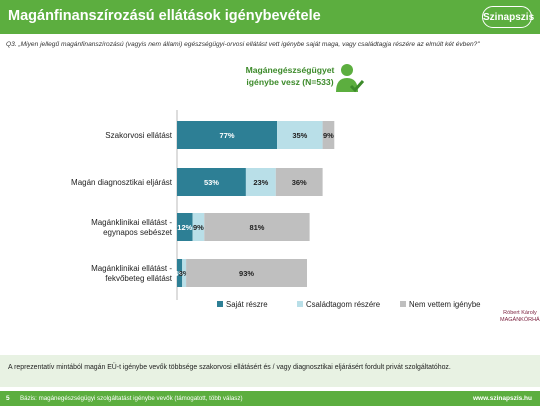 Image resolution: width=540 pixels, height=406 pixels. Describe the element at coordinates (350, 78) in the screenshot. I see `person-check-icon` at that location.